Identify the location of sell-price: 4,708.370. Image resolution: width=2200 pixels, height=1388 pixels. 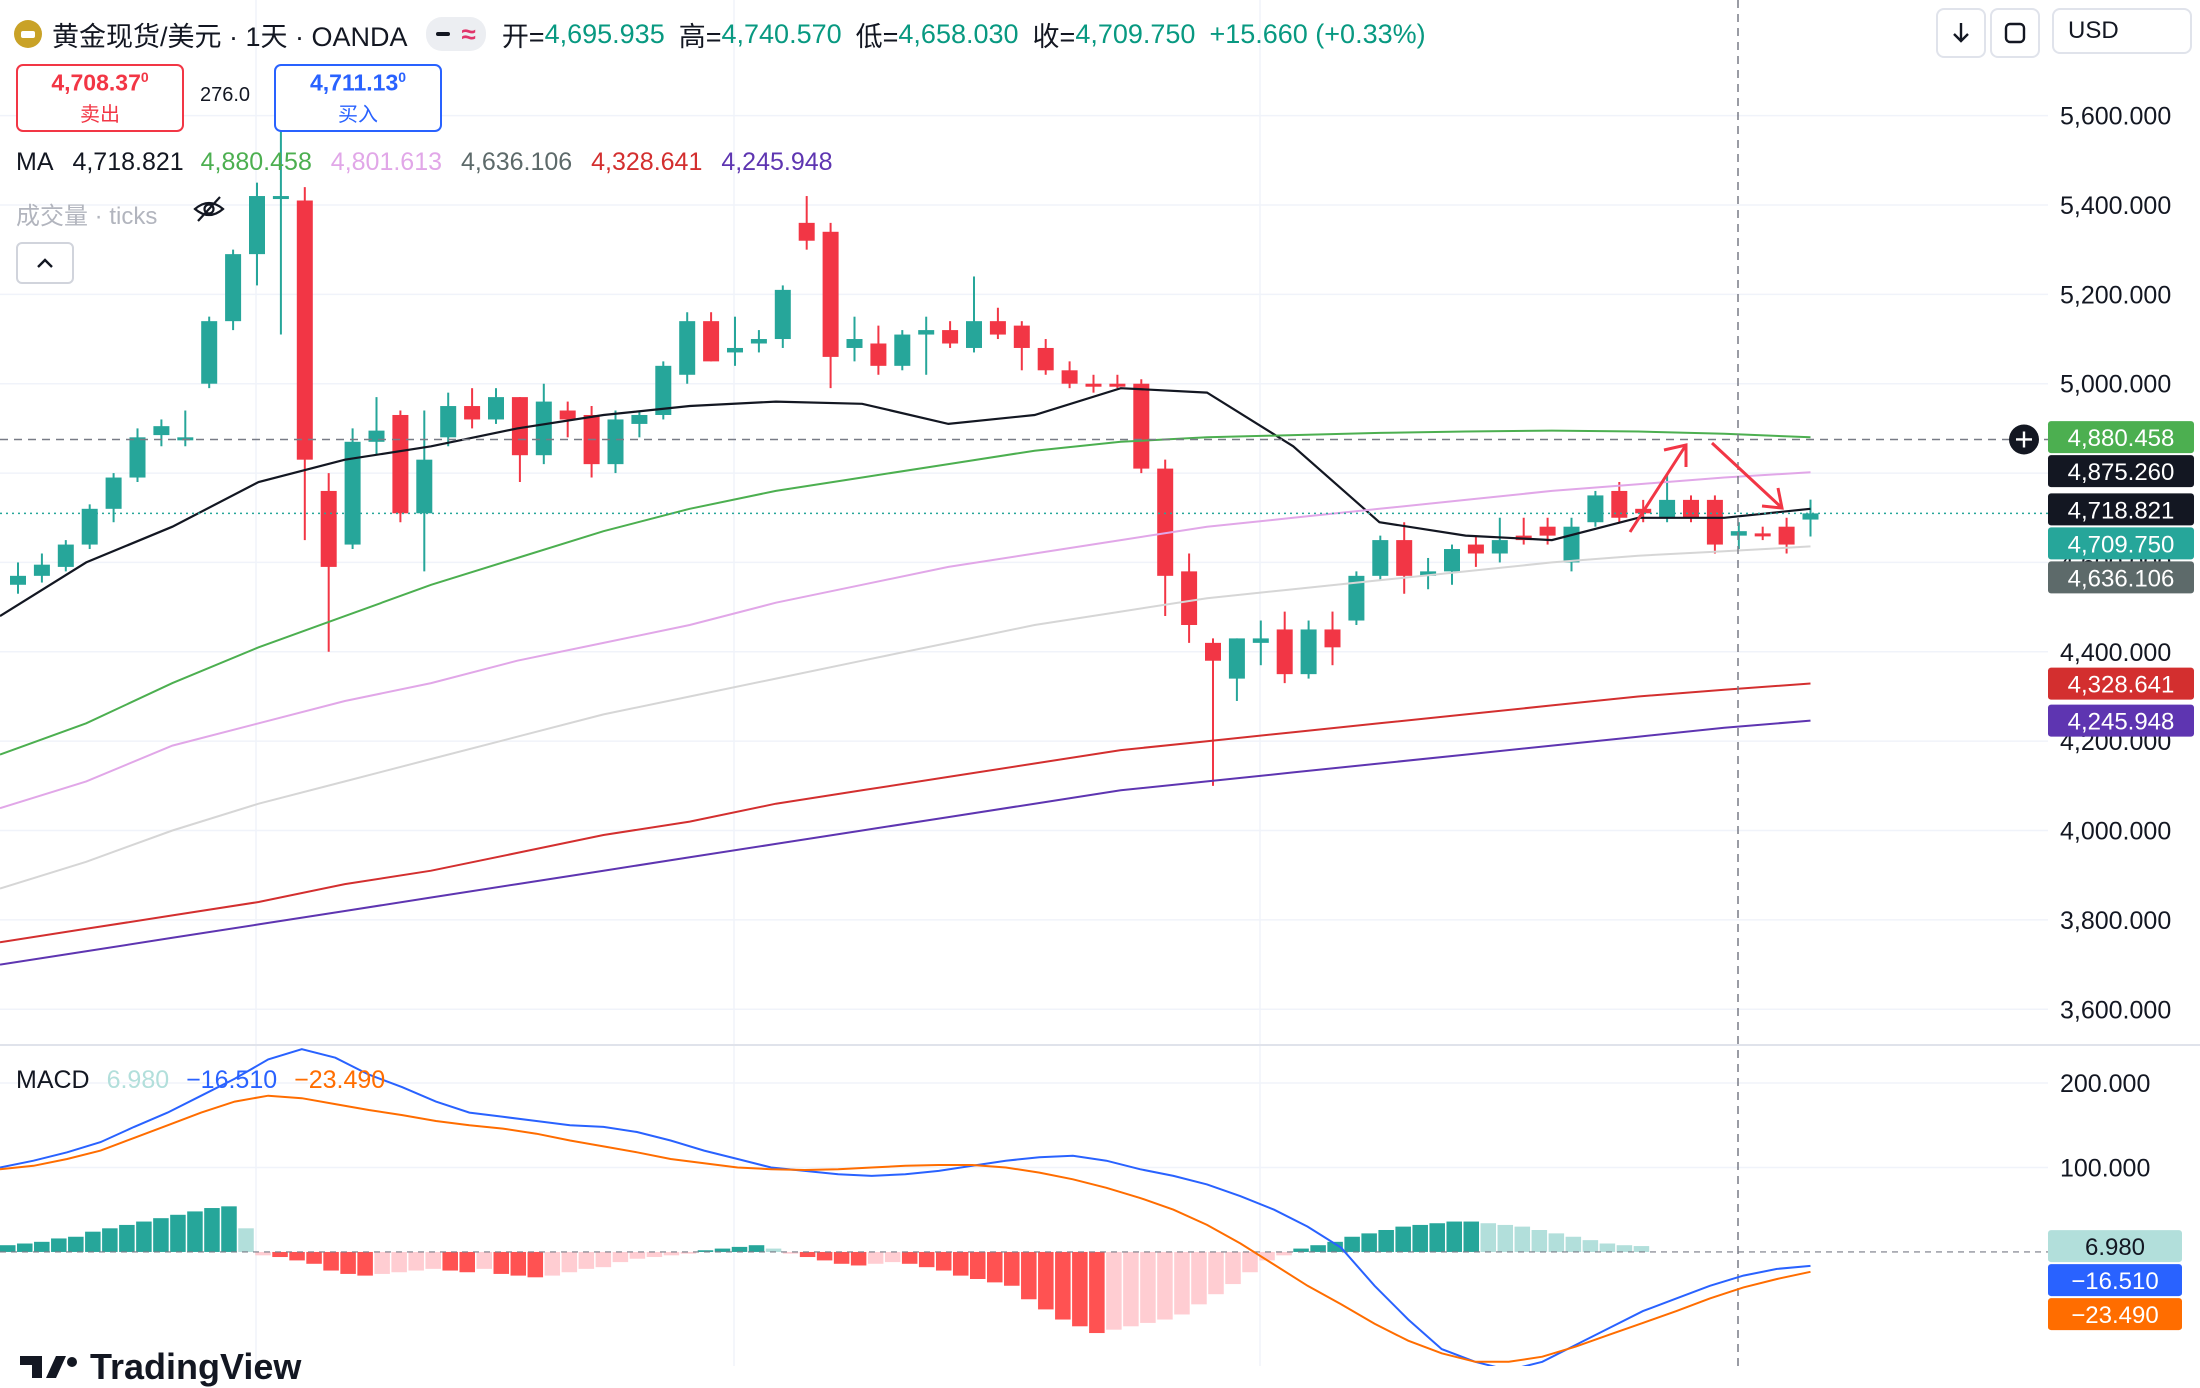
(100, 82).